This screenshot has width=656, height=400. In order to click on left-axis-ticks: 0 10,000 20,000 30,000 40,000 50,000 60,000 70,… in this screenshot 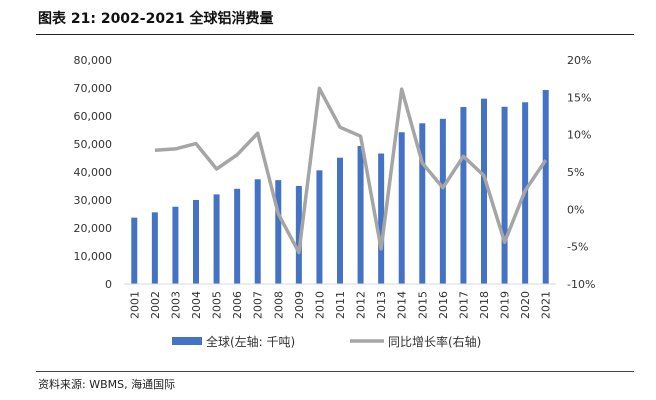, I will do `click(93, 172)`.